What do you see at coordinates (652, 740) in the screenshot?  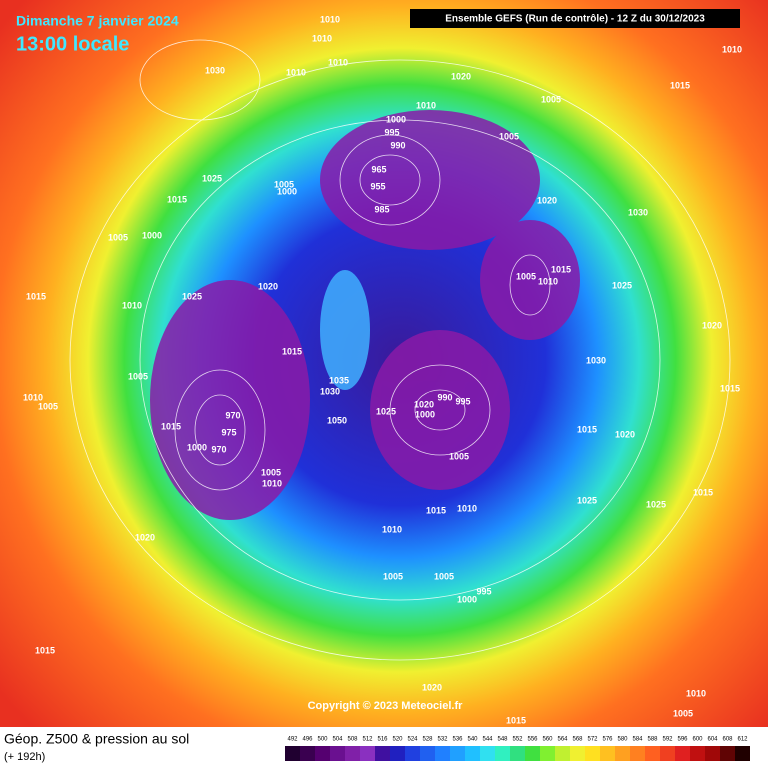 I see `colorbar-label: 588` at bounding box center [652, 740].